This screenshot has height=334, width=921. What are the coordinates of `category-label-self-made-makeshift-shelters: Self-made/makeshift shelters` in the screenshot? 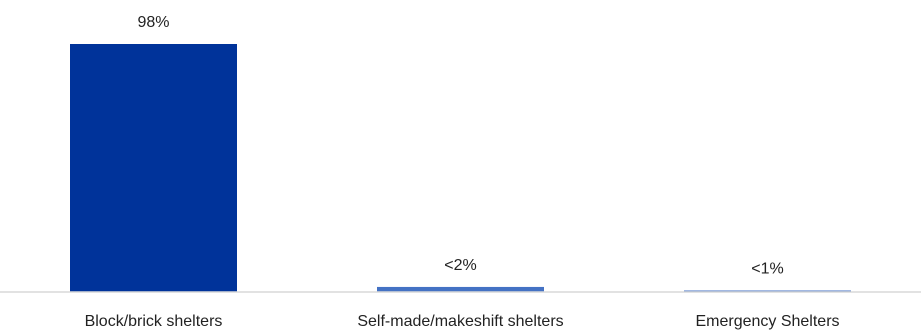 It's located at (460, 321).